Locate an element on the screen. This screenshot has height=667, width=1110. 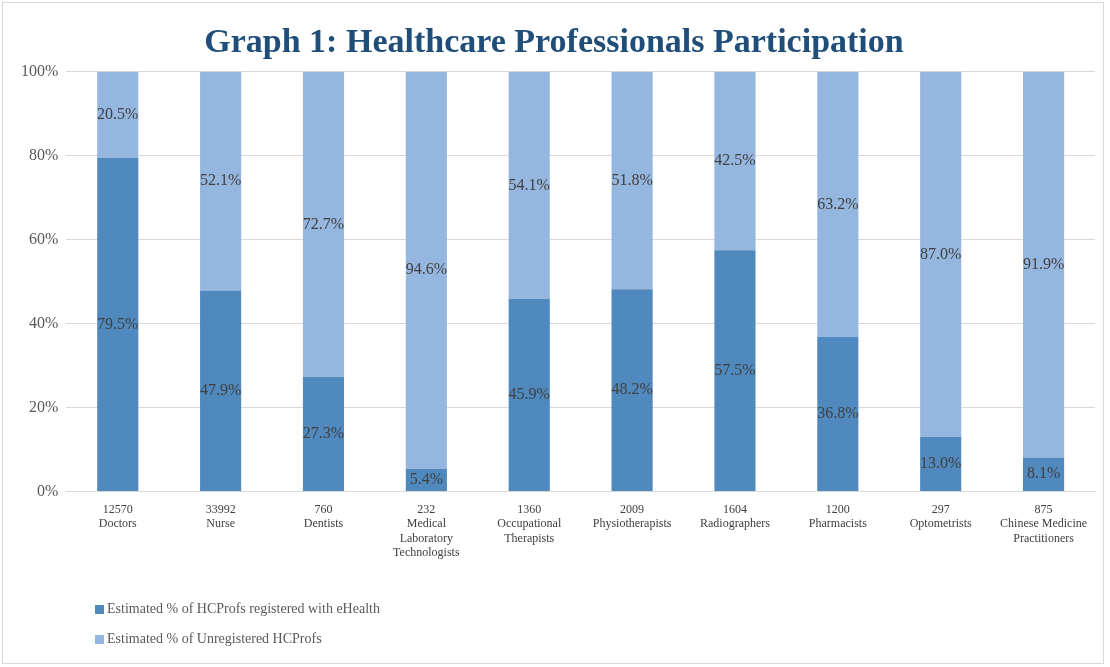
x-tick-label: 2009 Physiotherapists is located at coordinates (632, 516).